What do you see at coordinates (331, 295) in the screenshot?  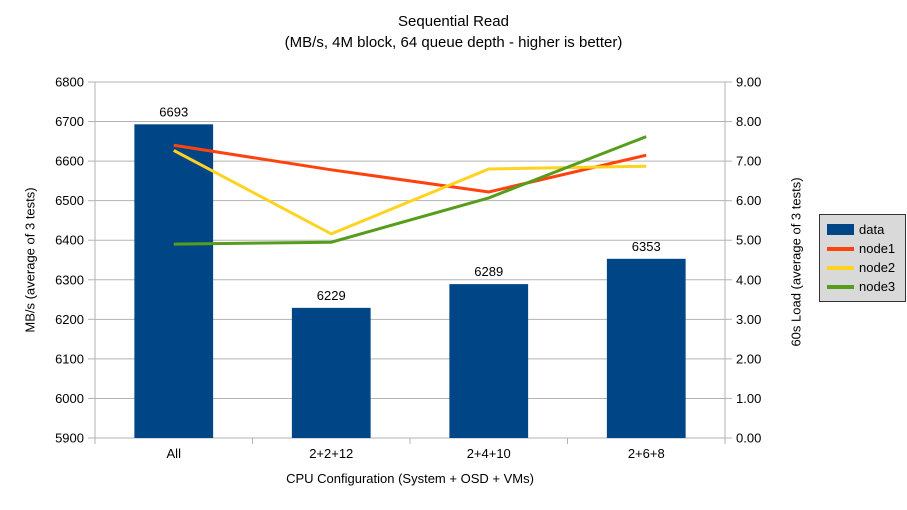 I see `bar-value-label: 6229` at bounding box center [331, 295].